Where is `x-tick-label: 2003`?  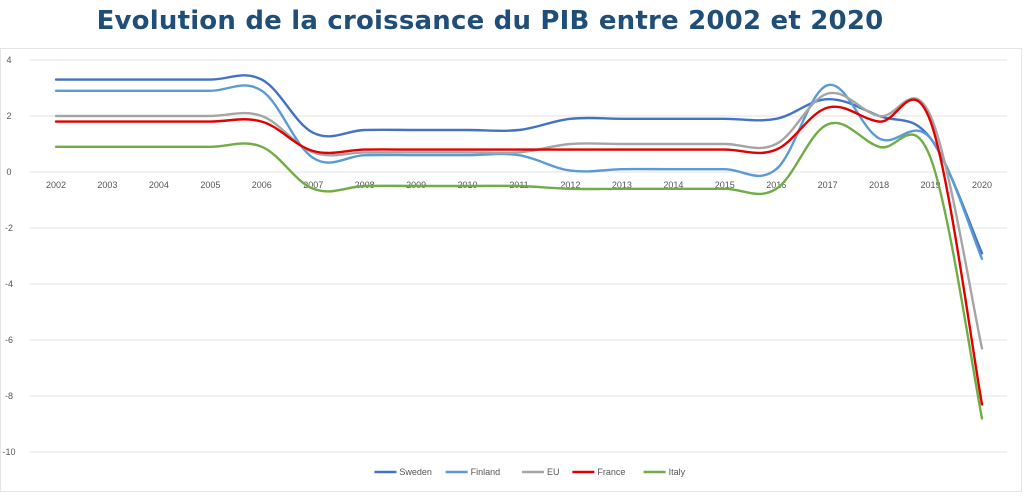
x-tick-label: 2003 is located at coordinates (107, 185).